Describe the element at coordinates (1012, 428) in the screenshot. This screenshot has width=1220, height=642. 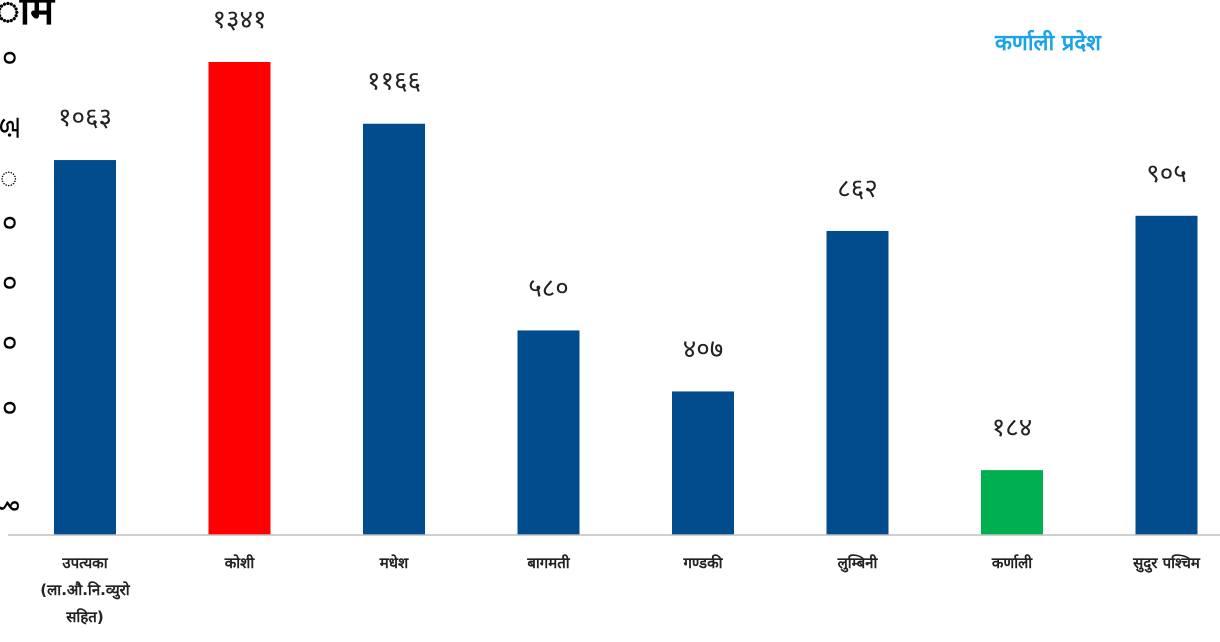
I see `value-label-7: १८४` at that location.